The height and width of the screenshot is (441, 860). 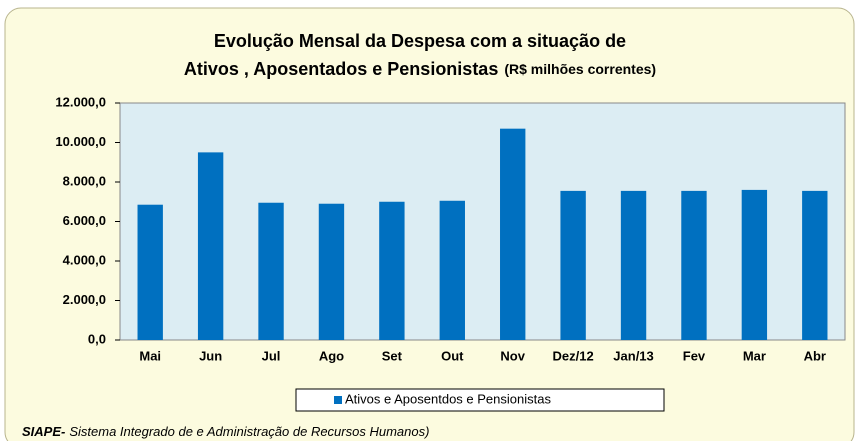 I want to click on y-tick-label: 2.000,0, so click(x=84, y=299).